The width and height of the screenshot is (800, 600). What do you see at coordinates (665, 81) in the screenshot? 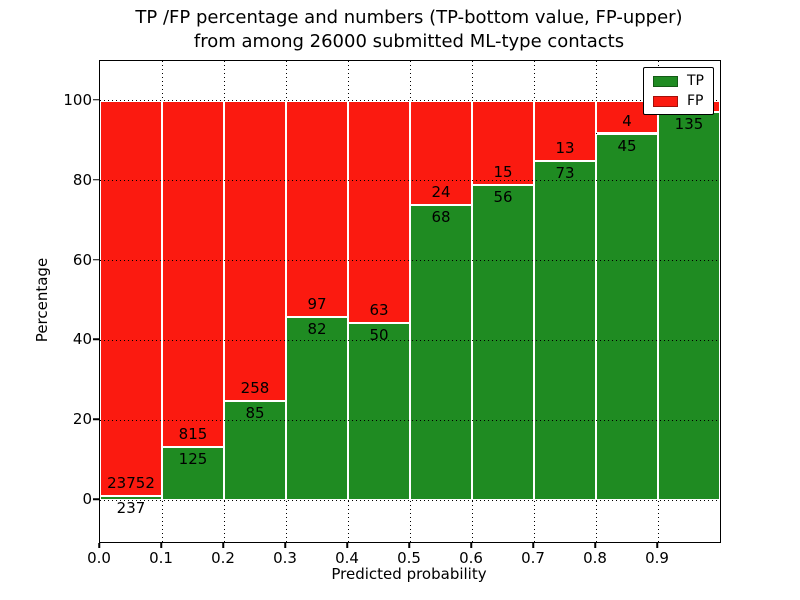
I see `legend-swatch-tp-icon` at bounding box center [665, 81].